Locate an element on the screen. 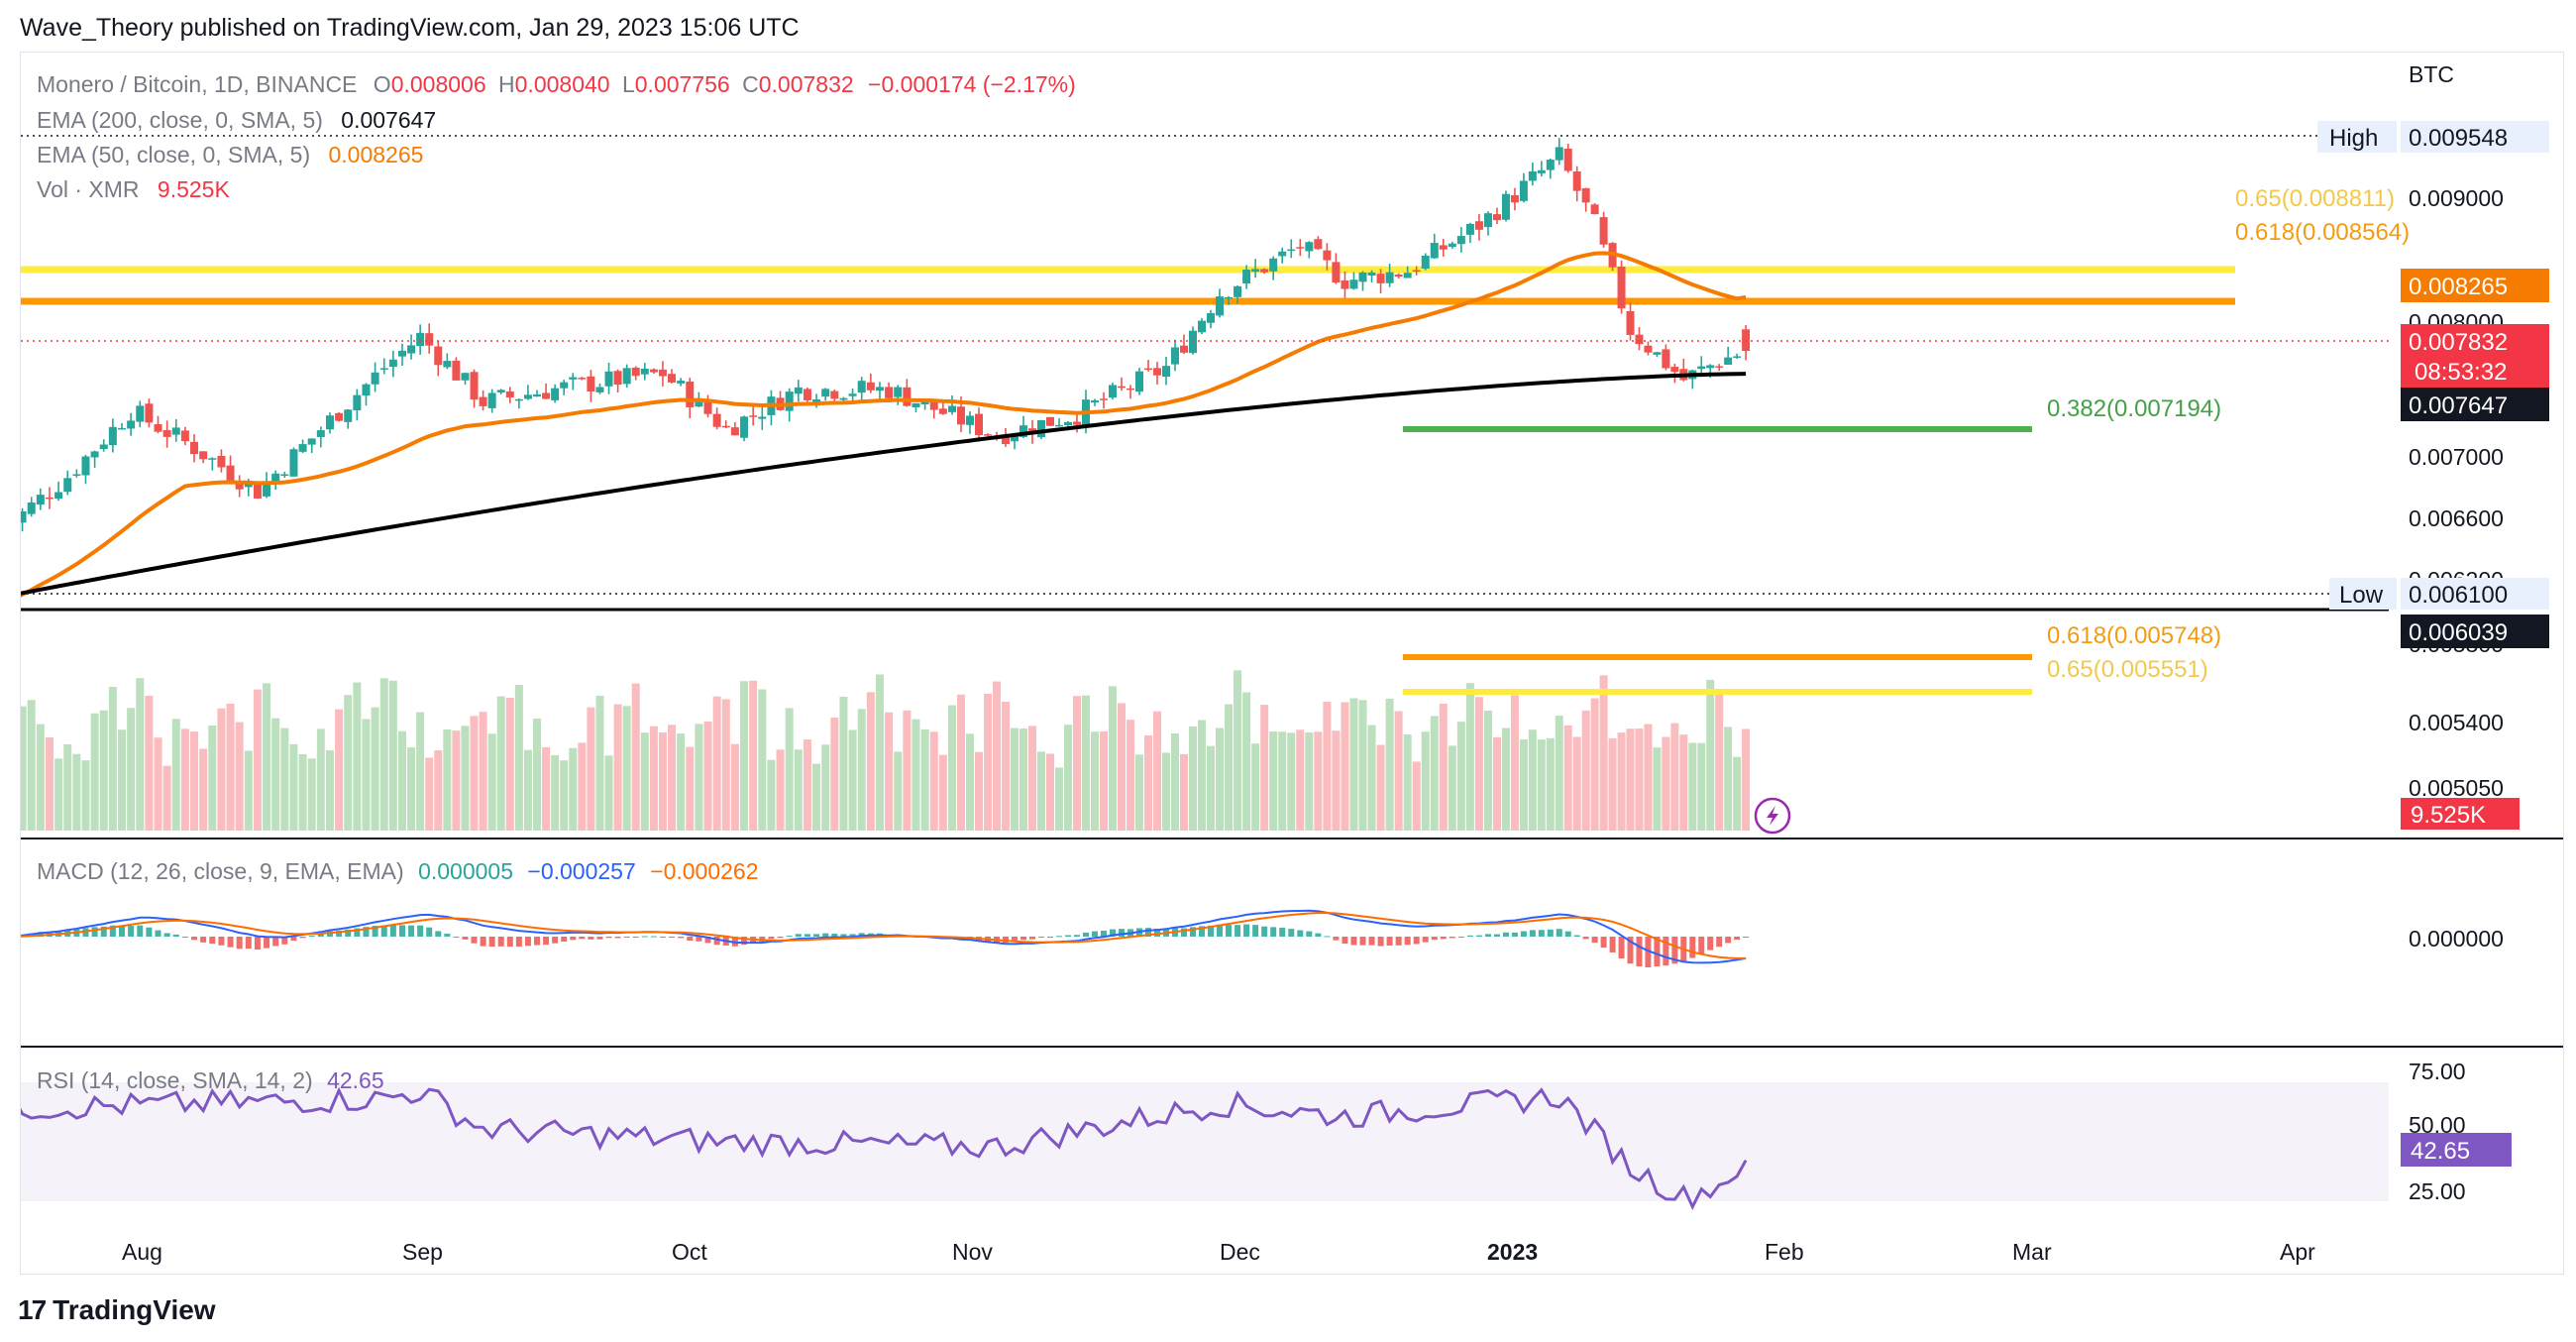 The image size is (2576, 1342). price-axis-currency: BTC is located at coordinates (2431, 74).